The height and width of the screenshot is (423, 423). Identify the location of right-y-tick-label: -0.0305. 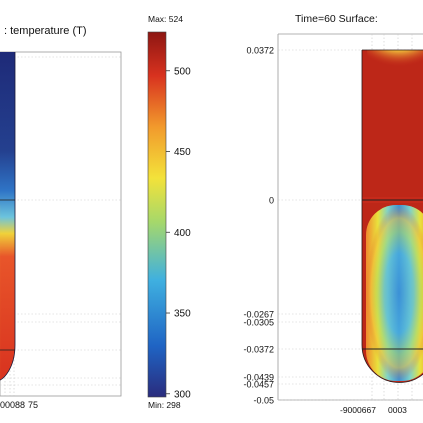
(258, 323).